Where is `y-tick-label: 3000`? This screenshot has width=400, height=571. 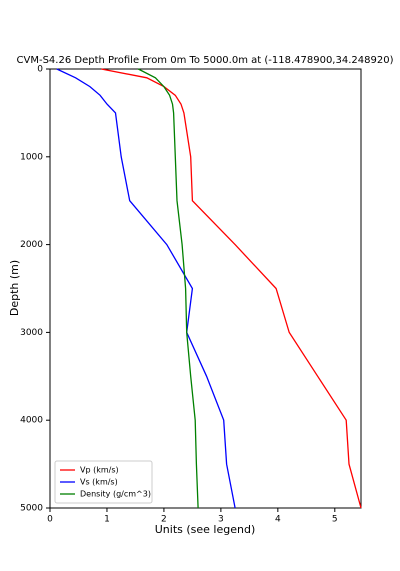 y-tick-label: 3000 is located at coordinates (31, 333).